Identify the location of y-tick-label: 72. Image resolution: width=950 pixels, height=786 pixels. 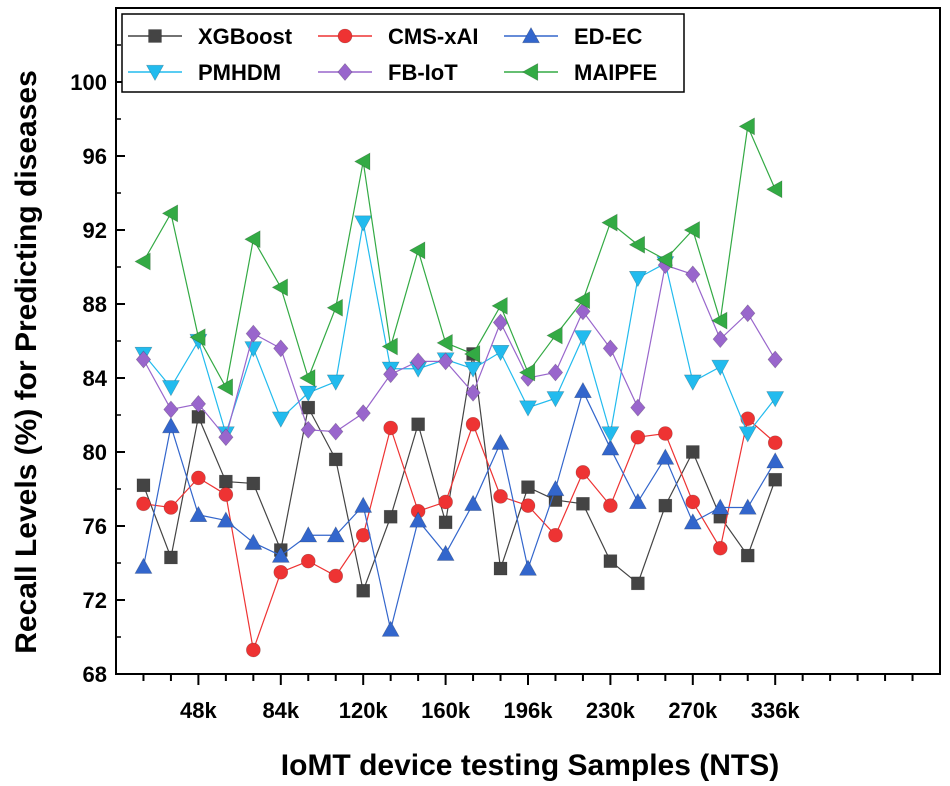
(95, 600).